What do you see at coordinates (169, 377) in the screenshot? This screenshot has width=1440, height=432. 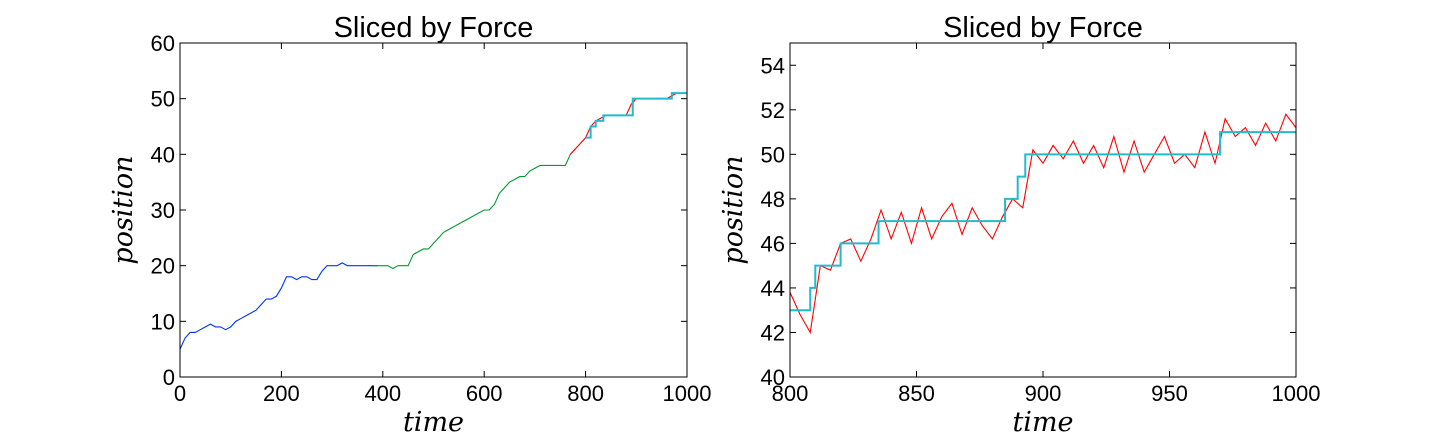 I see `y-tick-label: 0` at bounding box center [169, 377].